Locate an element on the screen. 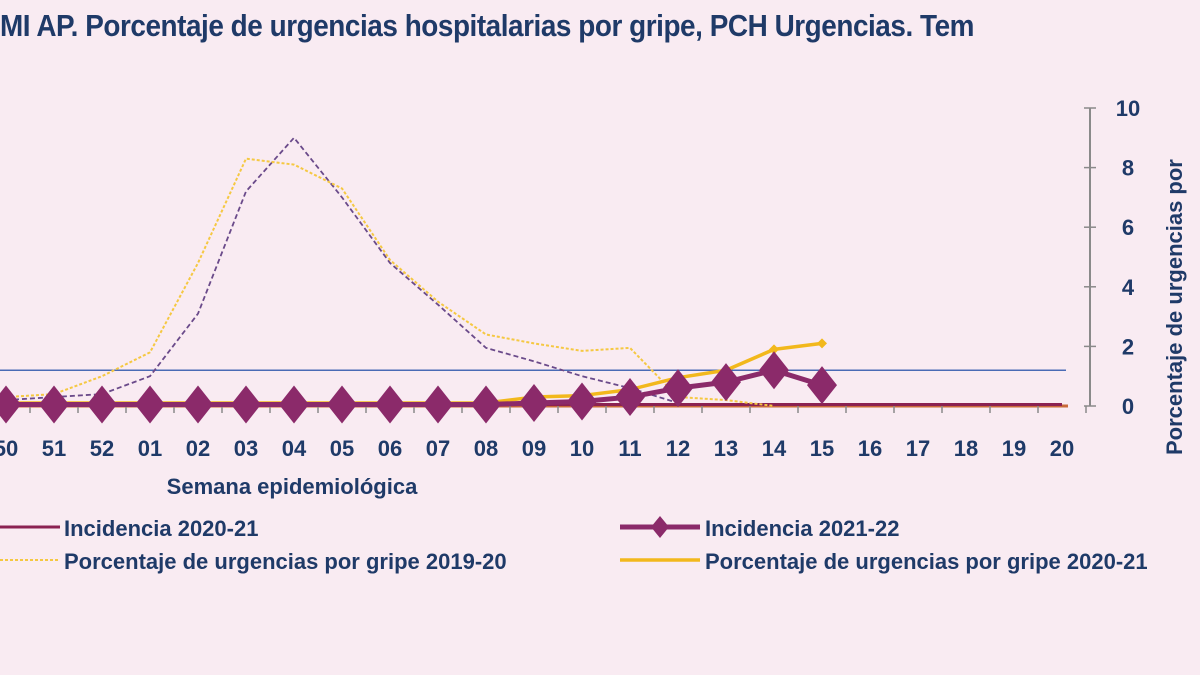 The height and width of the screenshot is (675, 1200). y-tick-label: 0 is located at coordinates (1128, 406).